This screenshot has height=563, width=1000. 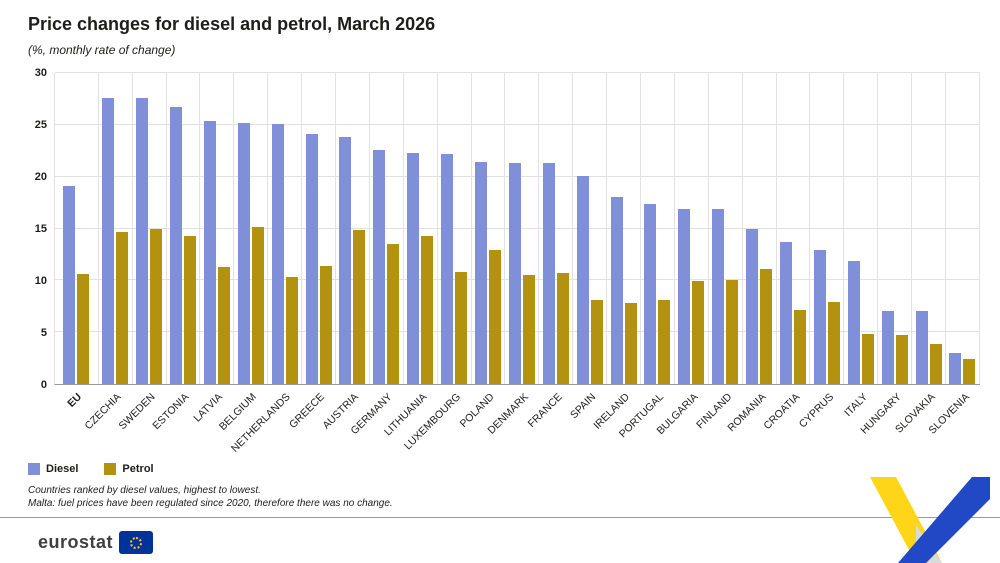 I want to click on y-axis: 0 5 10 15 20 25 30, so click(x=41, y=229).